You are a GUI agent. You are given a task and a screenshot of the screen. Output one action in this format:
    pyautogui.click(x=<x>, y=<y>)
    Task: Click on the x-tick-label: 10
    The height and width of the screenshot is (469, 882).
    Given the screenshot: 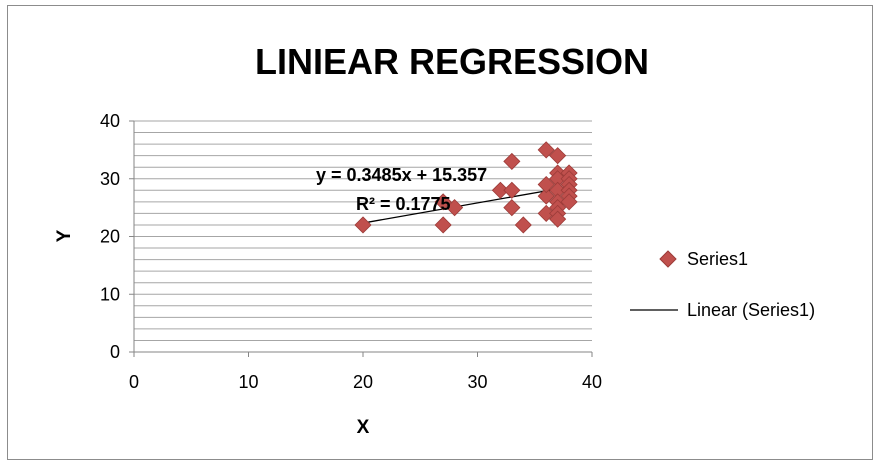 What is the action you would take?
    pyautogui.click(x=248, y=382)
    